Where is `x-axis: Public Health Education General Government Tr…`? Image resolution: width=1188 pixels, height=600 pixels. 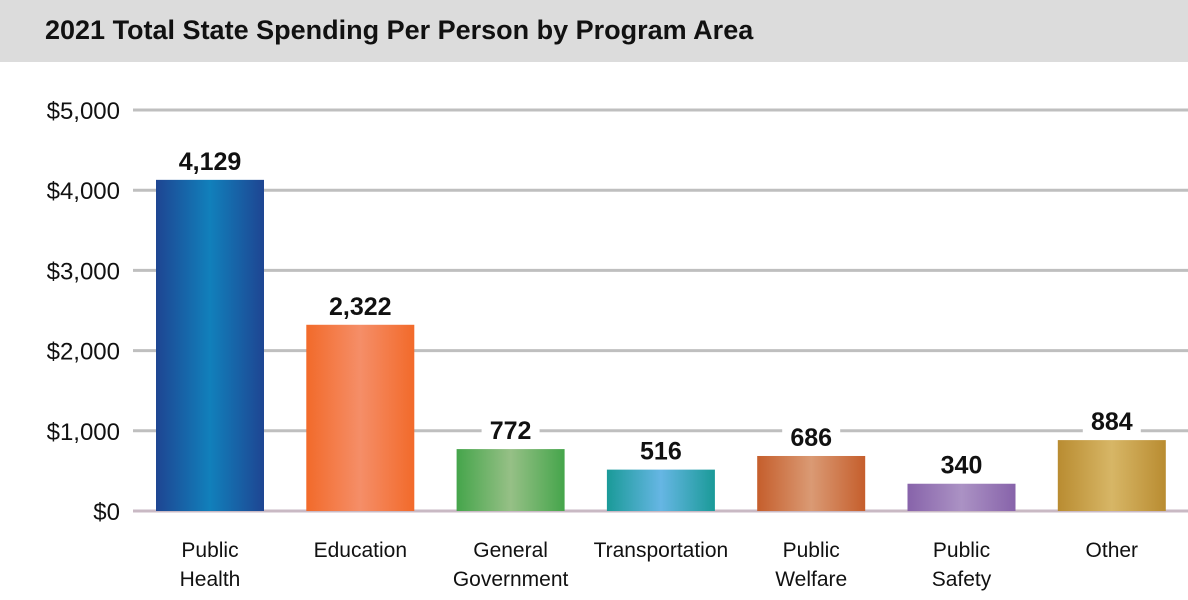
x-axis: Public Health Education General Government Tr… is located at coordinates (659, 565).